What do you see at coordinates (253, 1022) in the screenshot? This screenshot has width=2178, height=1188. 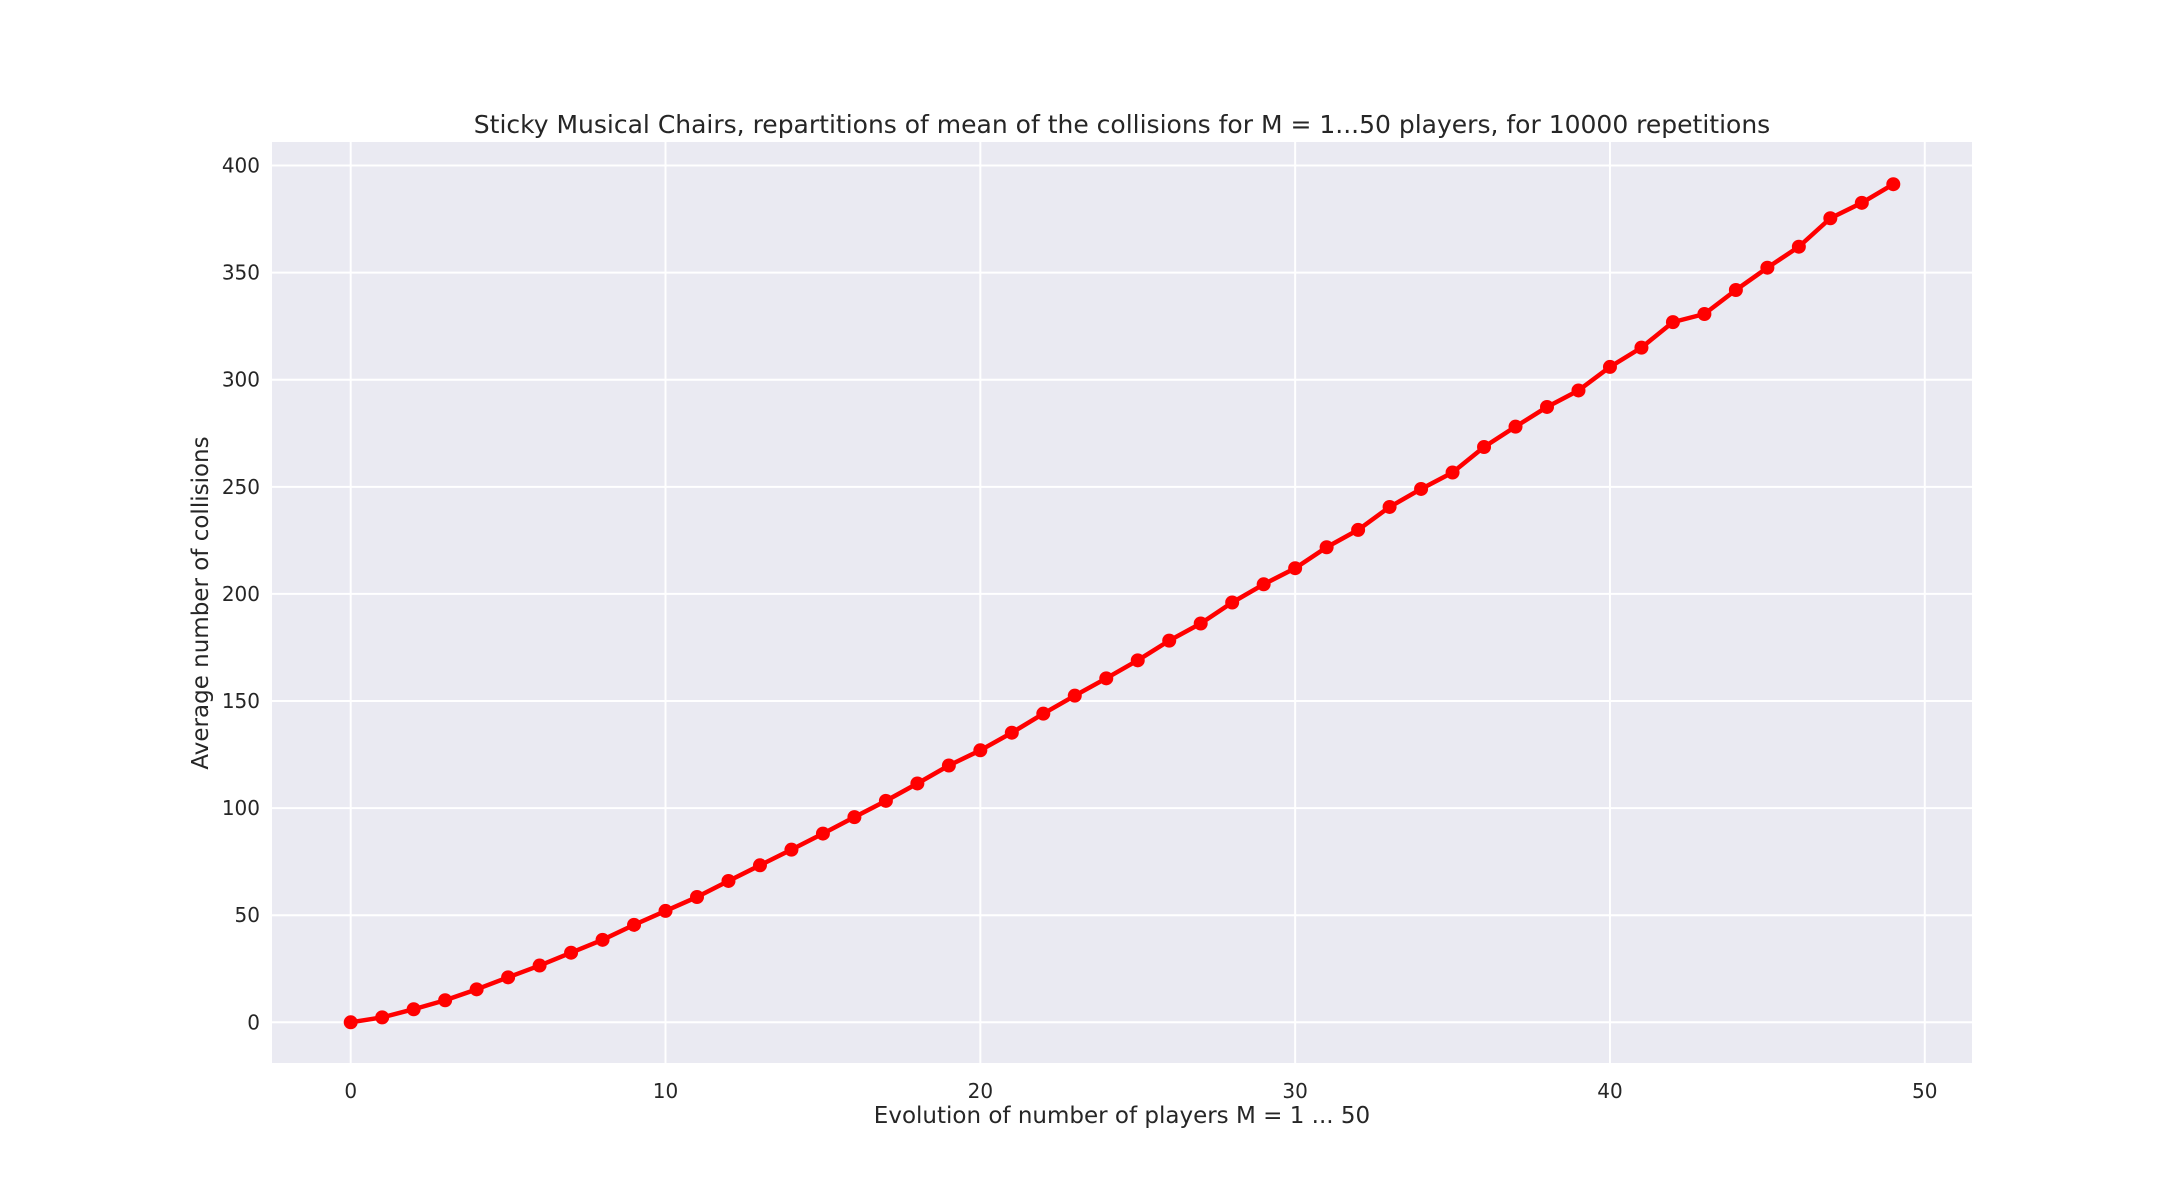 I see `y-tick-label: 0` at bounding box center [253, 1022].